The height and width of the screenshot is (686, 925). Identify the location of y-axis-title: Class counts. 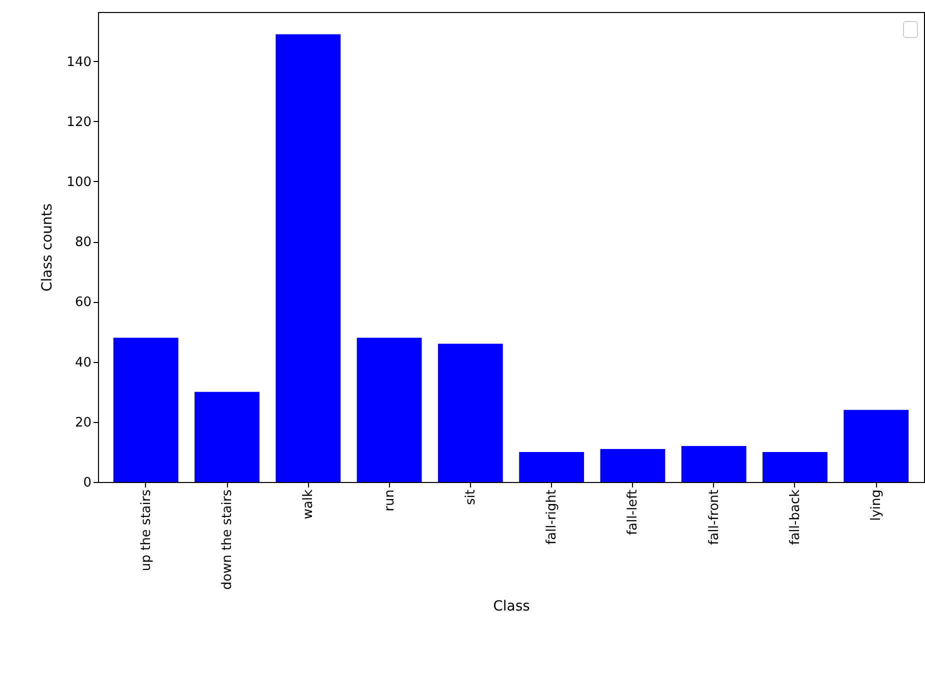
(48, 247).